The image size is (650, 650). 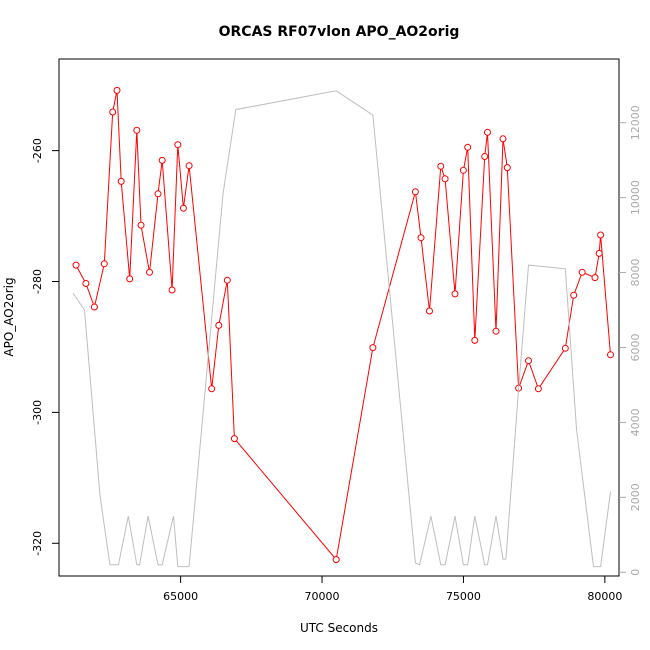 What do you see at coordinates (37, 281) in the screenshot?
I see `y-tick-label: -280` at bounding box center [37, 281].